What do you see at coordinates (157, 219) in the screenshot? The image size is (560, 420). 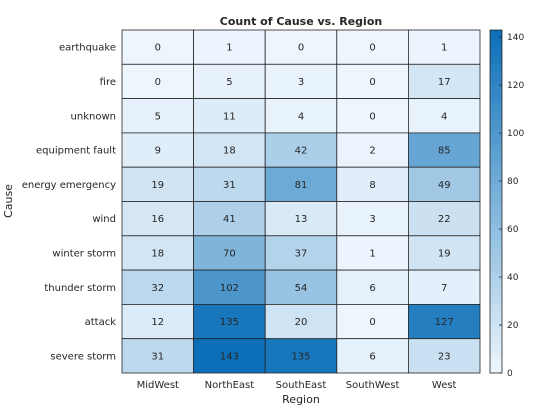 I see `cell-value-label: 16` at bounding box center [157, 219].